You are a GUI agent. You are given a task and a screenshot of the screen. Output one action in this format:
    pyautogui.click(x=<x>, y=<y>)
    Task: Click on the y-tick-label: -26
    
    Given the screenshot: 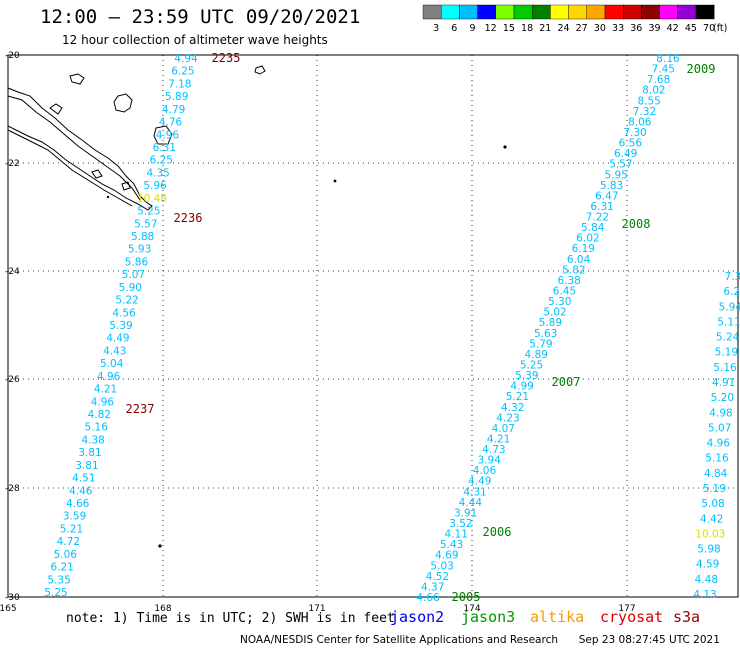 What is the action you would take?
    pyautogui.click(x=12, y=380)
    